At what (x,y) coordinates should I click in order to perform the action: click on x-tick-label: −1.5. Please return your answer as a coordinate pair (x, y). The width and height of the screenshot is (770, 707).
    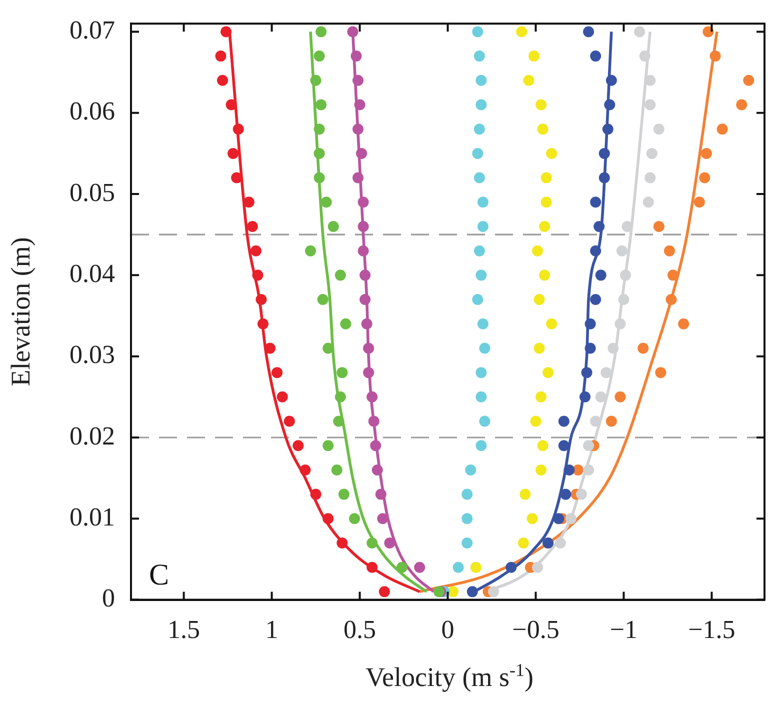
    Looking at the image, I should click on (712, 629).